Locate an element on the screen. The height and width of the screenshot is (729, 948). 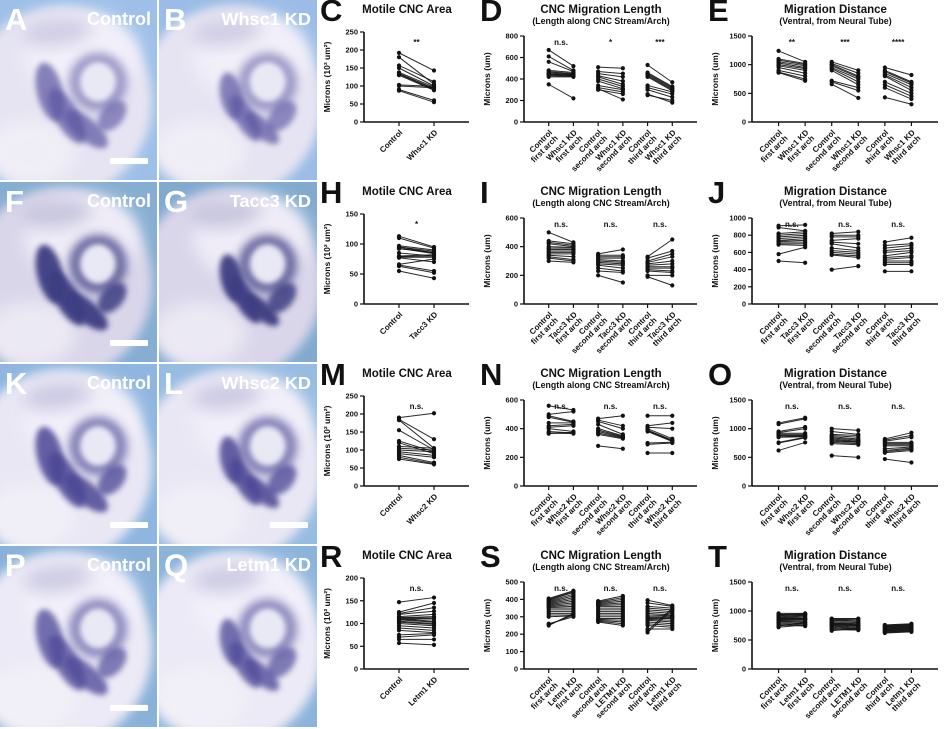
scale-bar is located at coordinates (129, 525).